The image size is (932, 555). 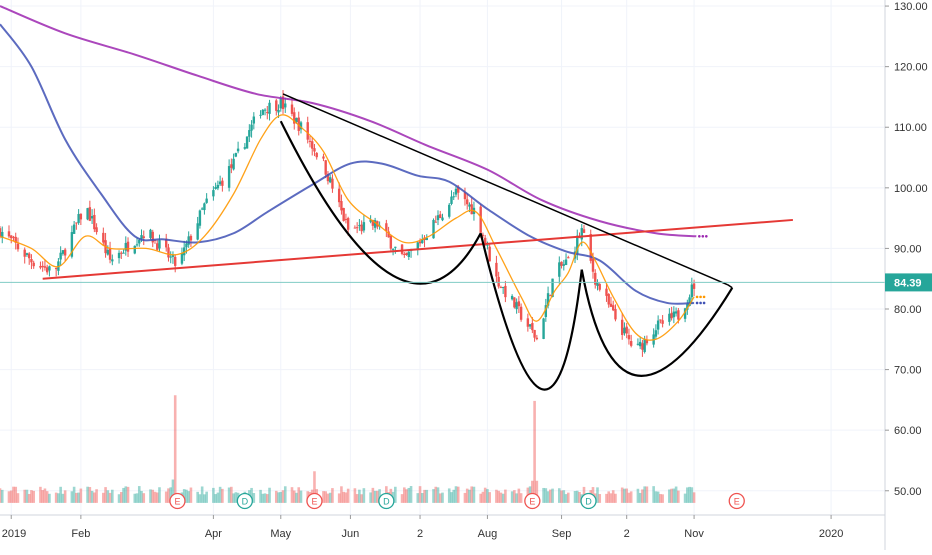 What do you see at coordinates (423, 527) in the screenshot?
I see `x-axis: 2019 Feb Apr May Jun 2 Aug Sep 2 Nov 2020` at bounding box center [423, 527].